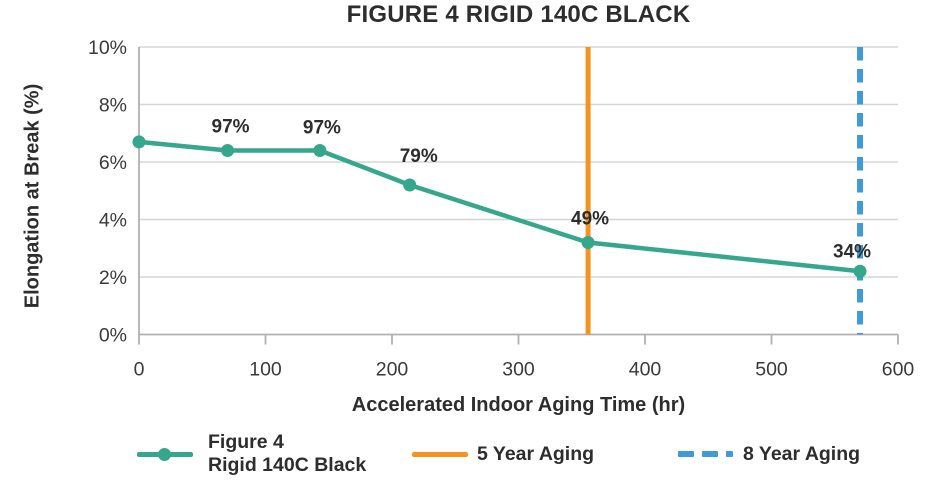  I want to click on y-tick-label: 4%, so click(113, 221).